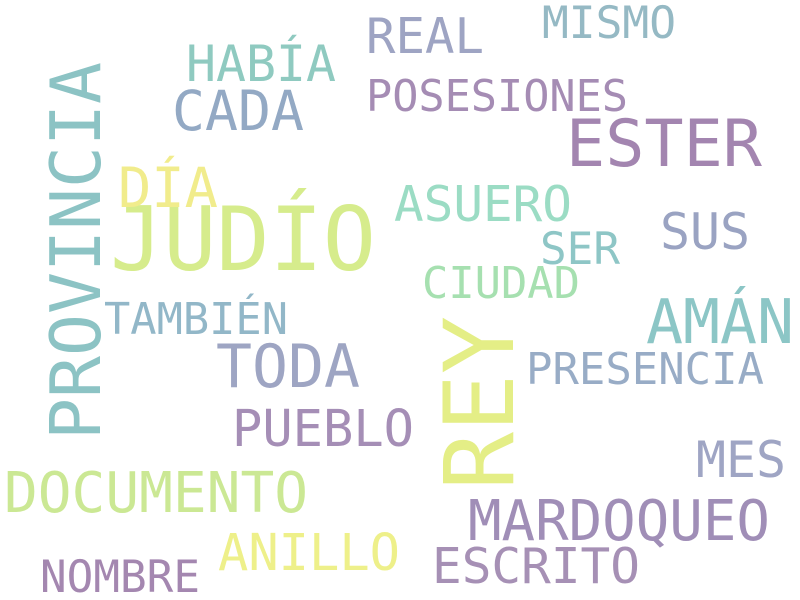 The image size is (800, 600). Describe the element at coordinates (425, 36) in the screenshot. I see `word-real: REAL` at that location.